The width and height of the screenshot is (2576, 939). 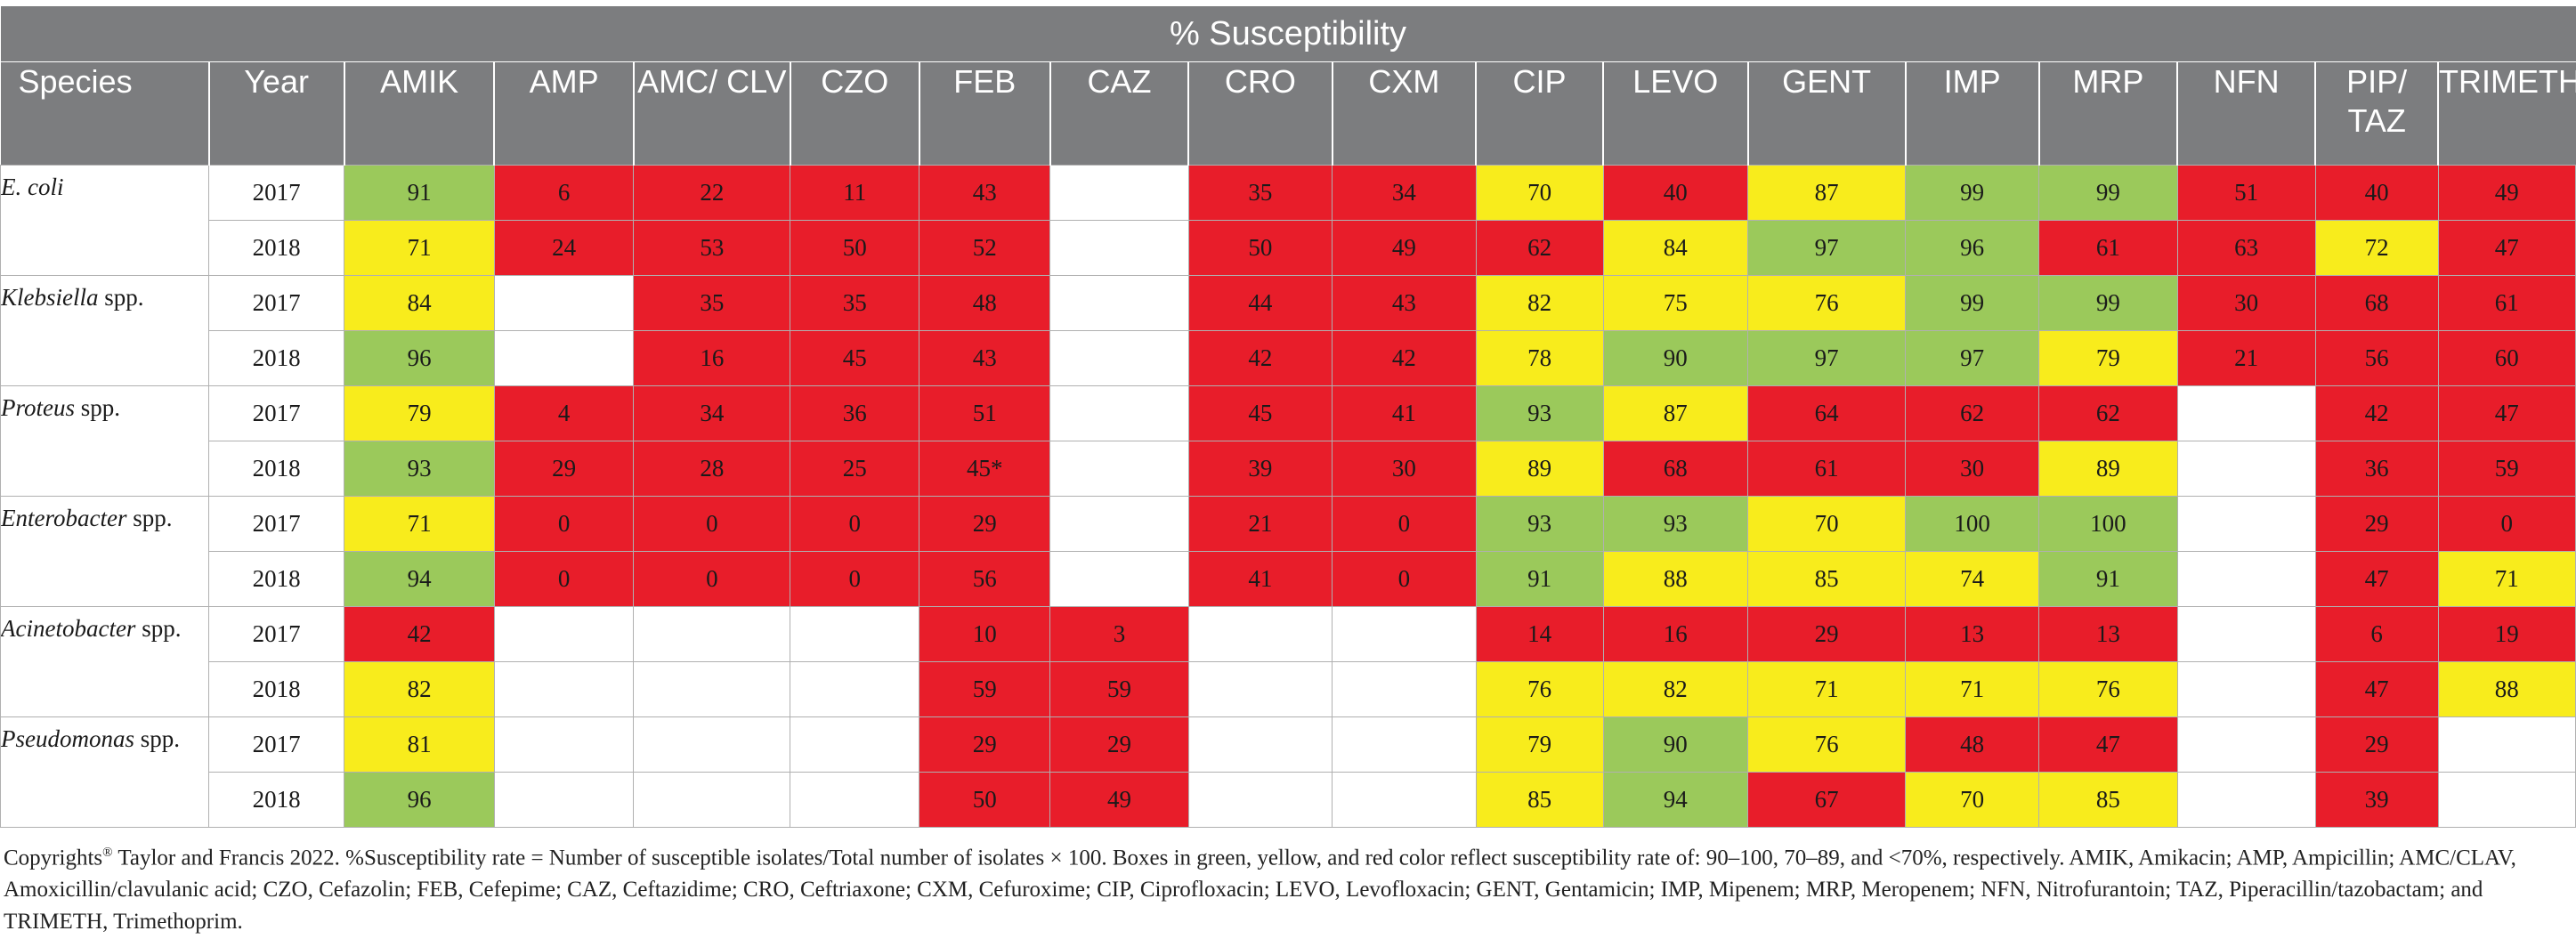 What do you see at coordinates (564, 248) in the screenshot?
I see `susceptibility-cell: 24` at bounding box center [564, 248].